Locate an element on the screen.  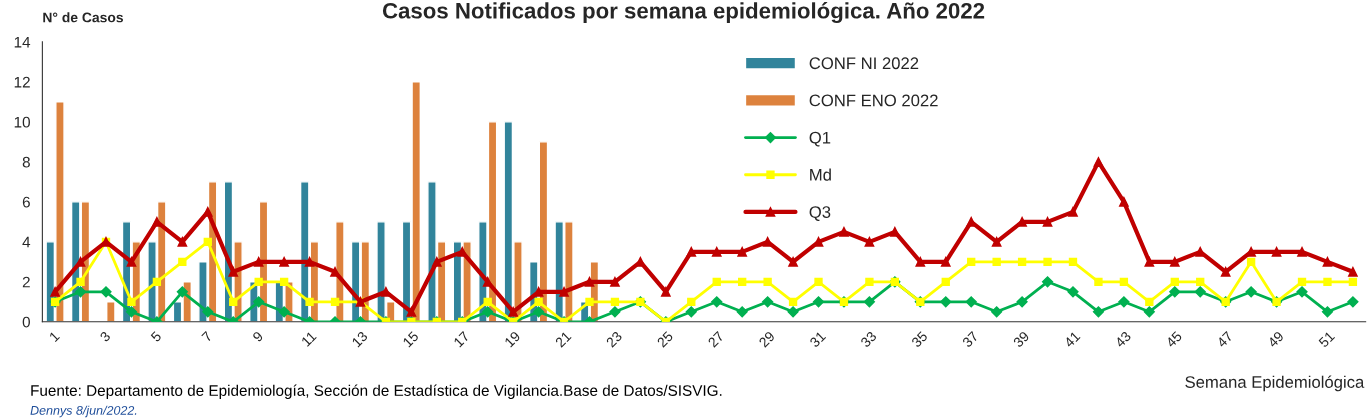
source-note: Fuente: Departamento de Epidemiología, Sección de Estadística de Vigilancia.Base de Datos/SISVIG. is located at coordinates (376, 391).